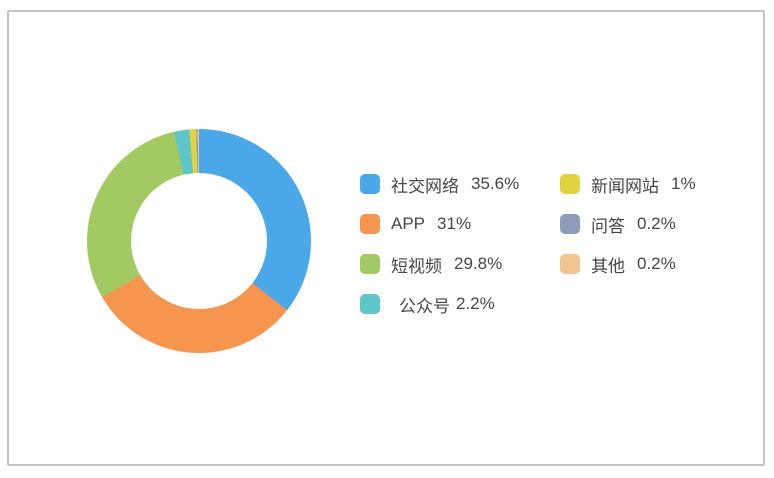  Describe the element at coordinates (608, 266) in the screenshot. I see `legend-label: 其他` at that location.